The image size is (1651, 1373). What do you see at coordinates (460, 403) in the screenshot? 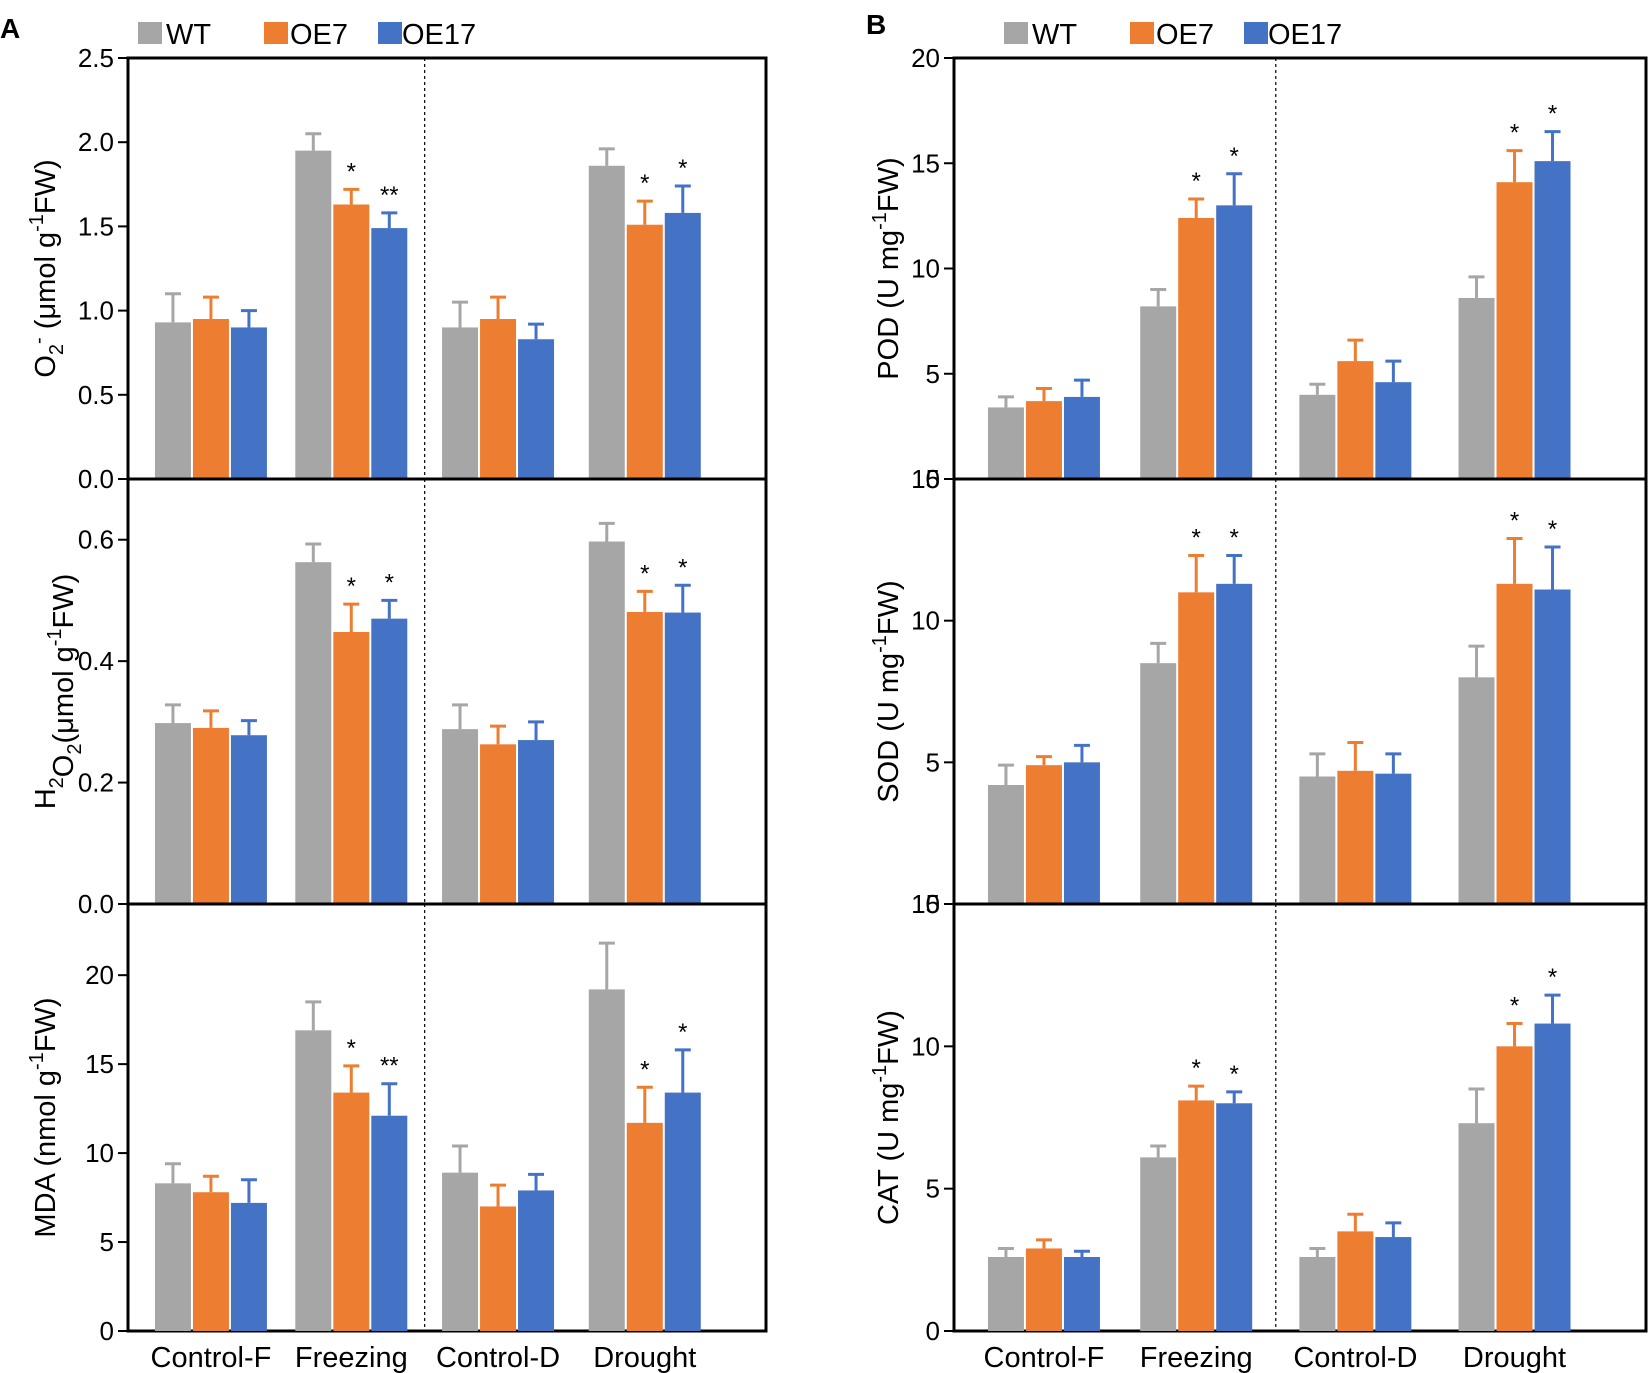
I see `bar-wt-control-d` at bounding box center [460, 403].